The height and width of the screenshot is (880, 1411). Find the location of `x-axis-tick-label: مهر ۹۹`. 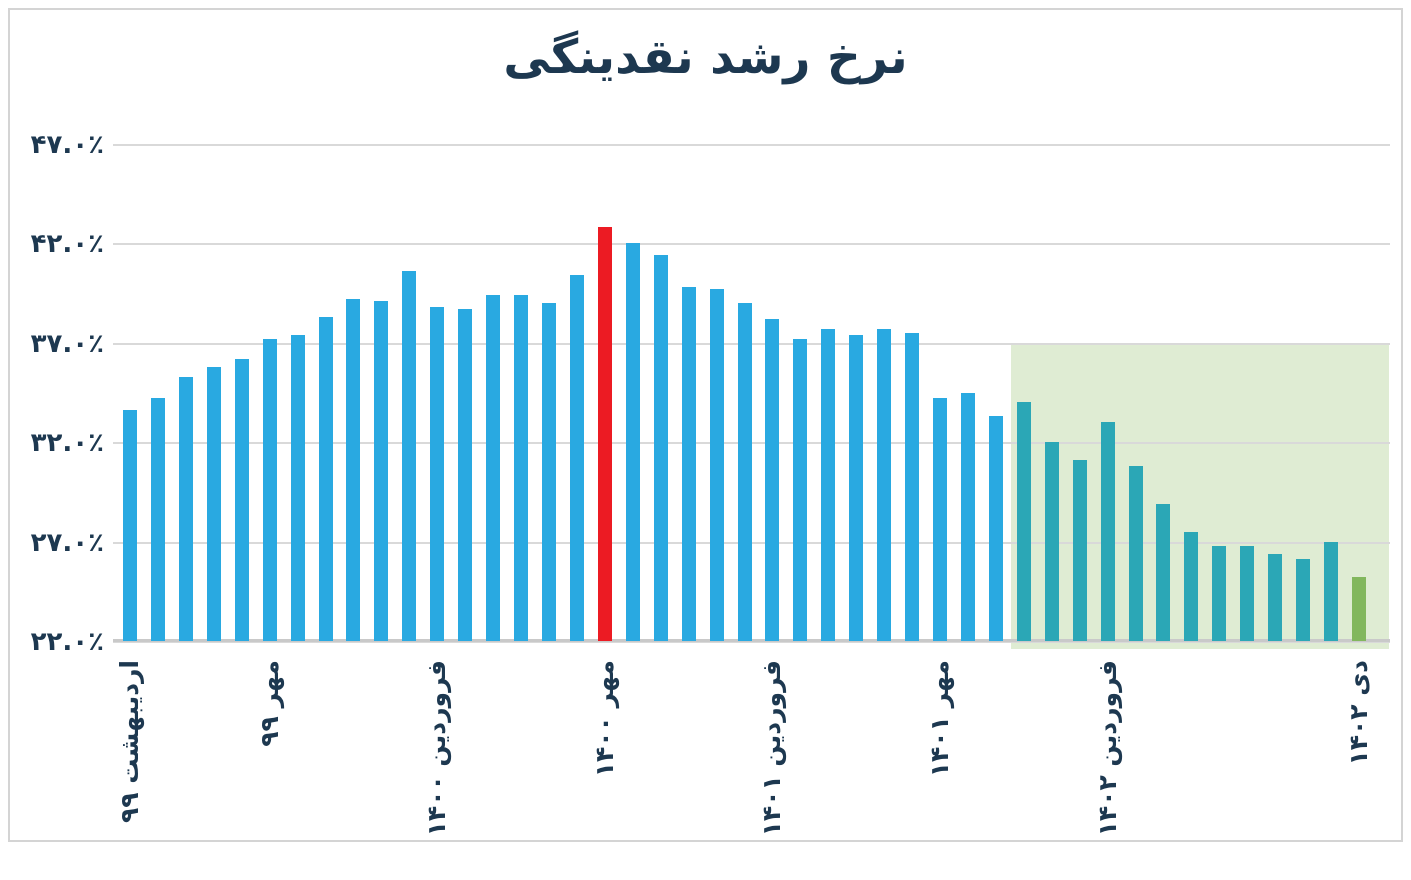

x-axis-tick-label: مهر ۹۹ is located at coordinates (269, 703).